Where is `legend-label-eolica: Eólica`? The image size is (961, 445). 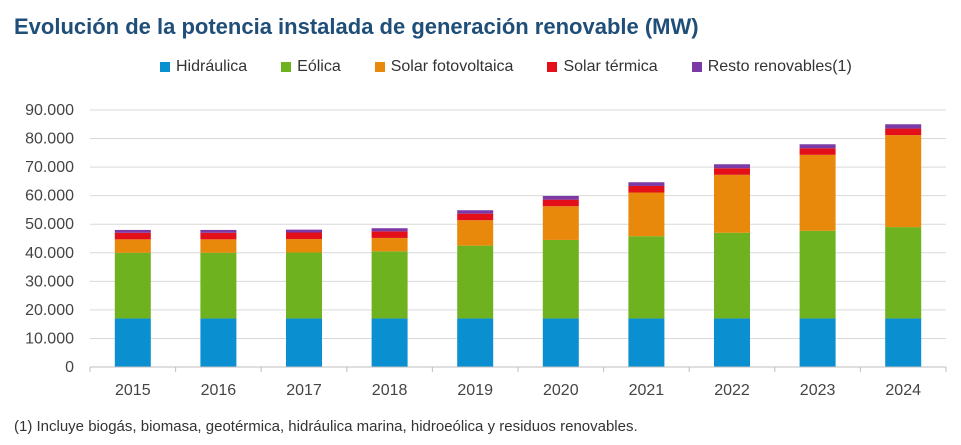 legend-label-eolica: Eólica is located at coordinates (319, 66).